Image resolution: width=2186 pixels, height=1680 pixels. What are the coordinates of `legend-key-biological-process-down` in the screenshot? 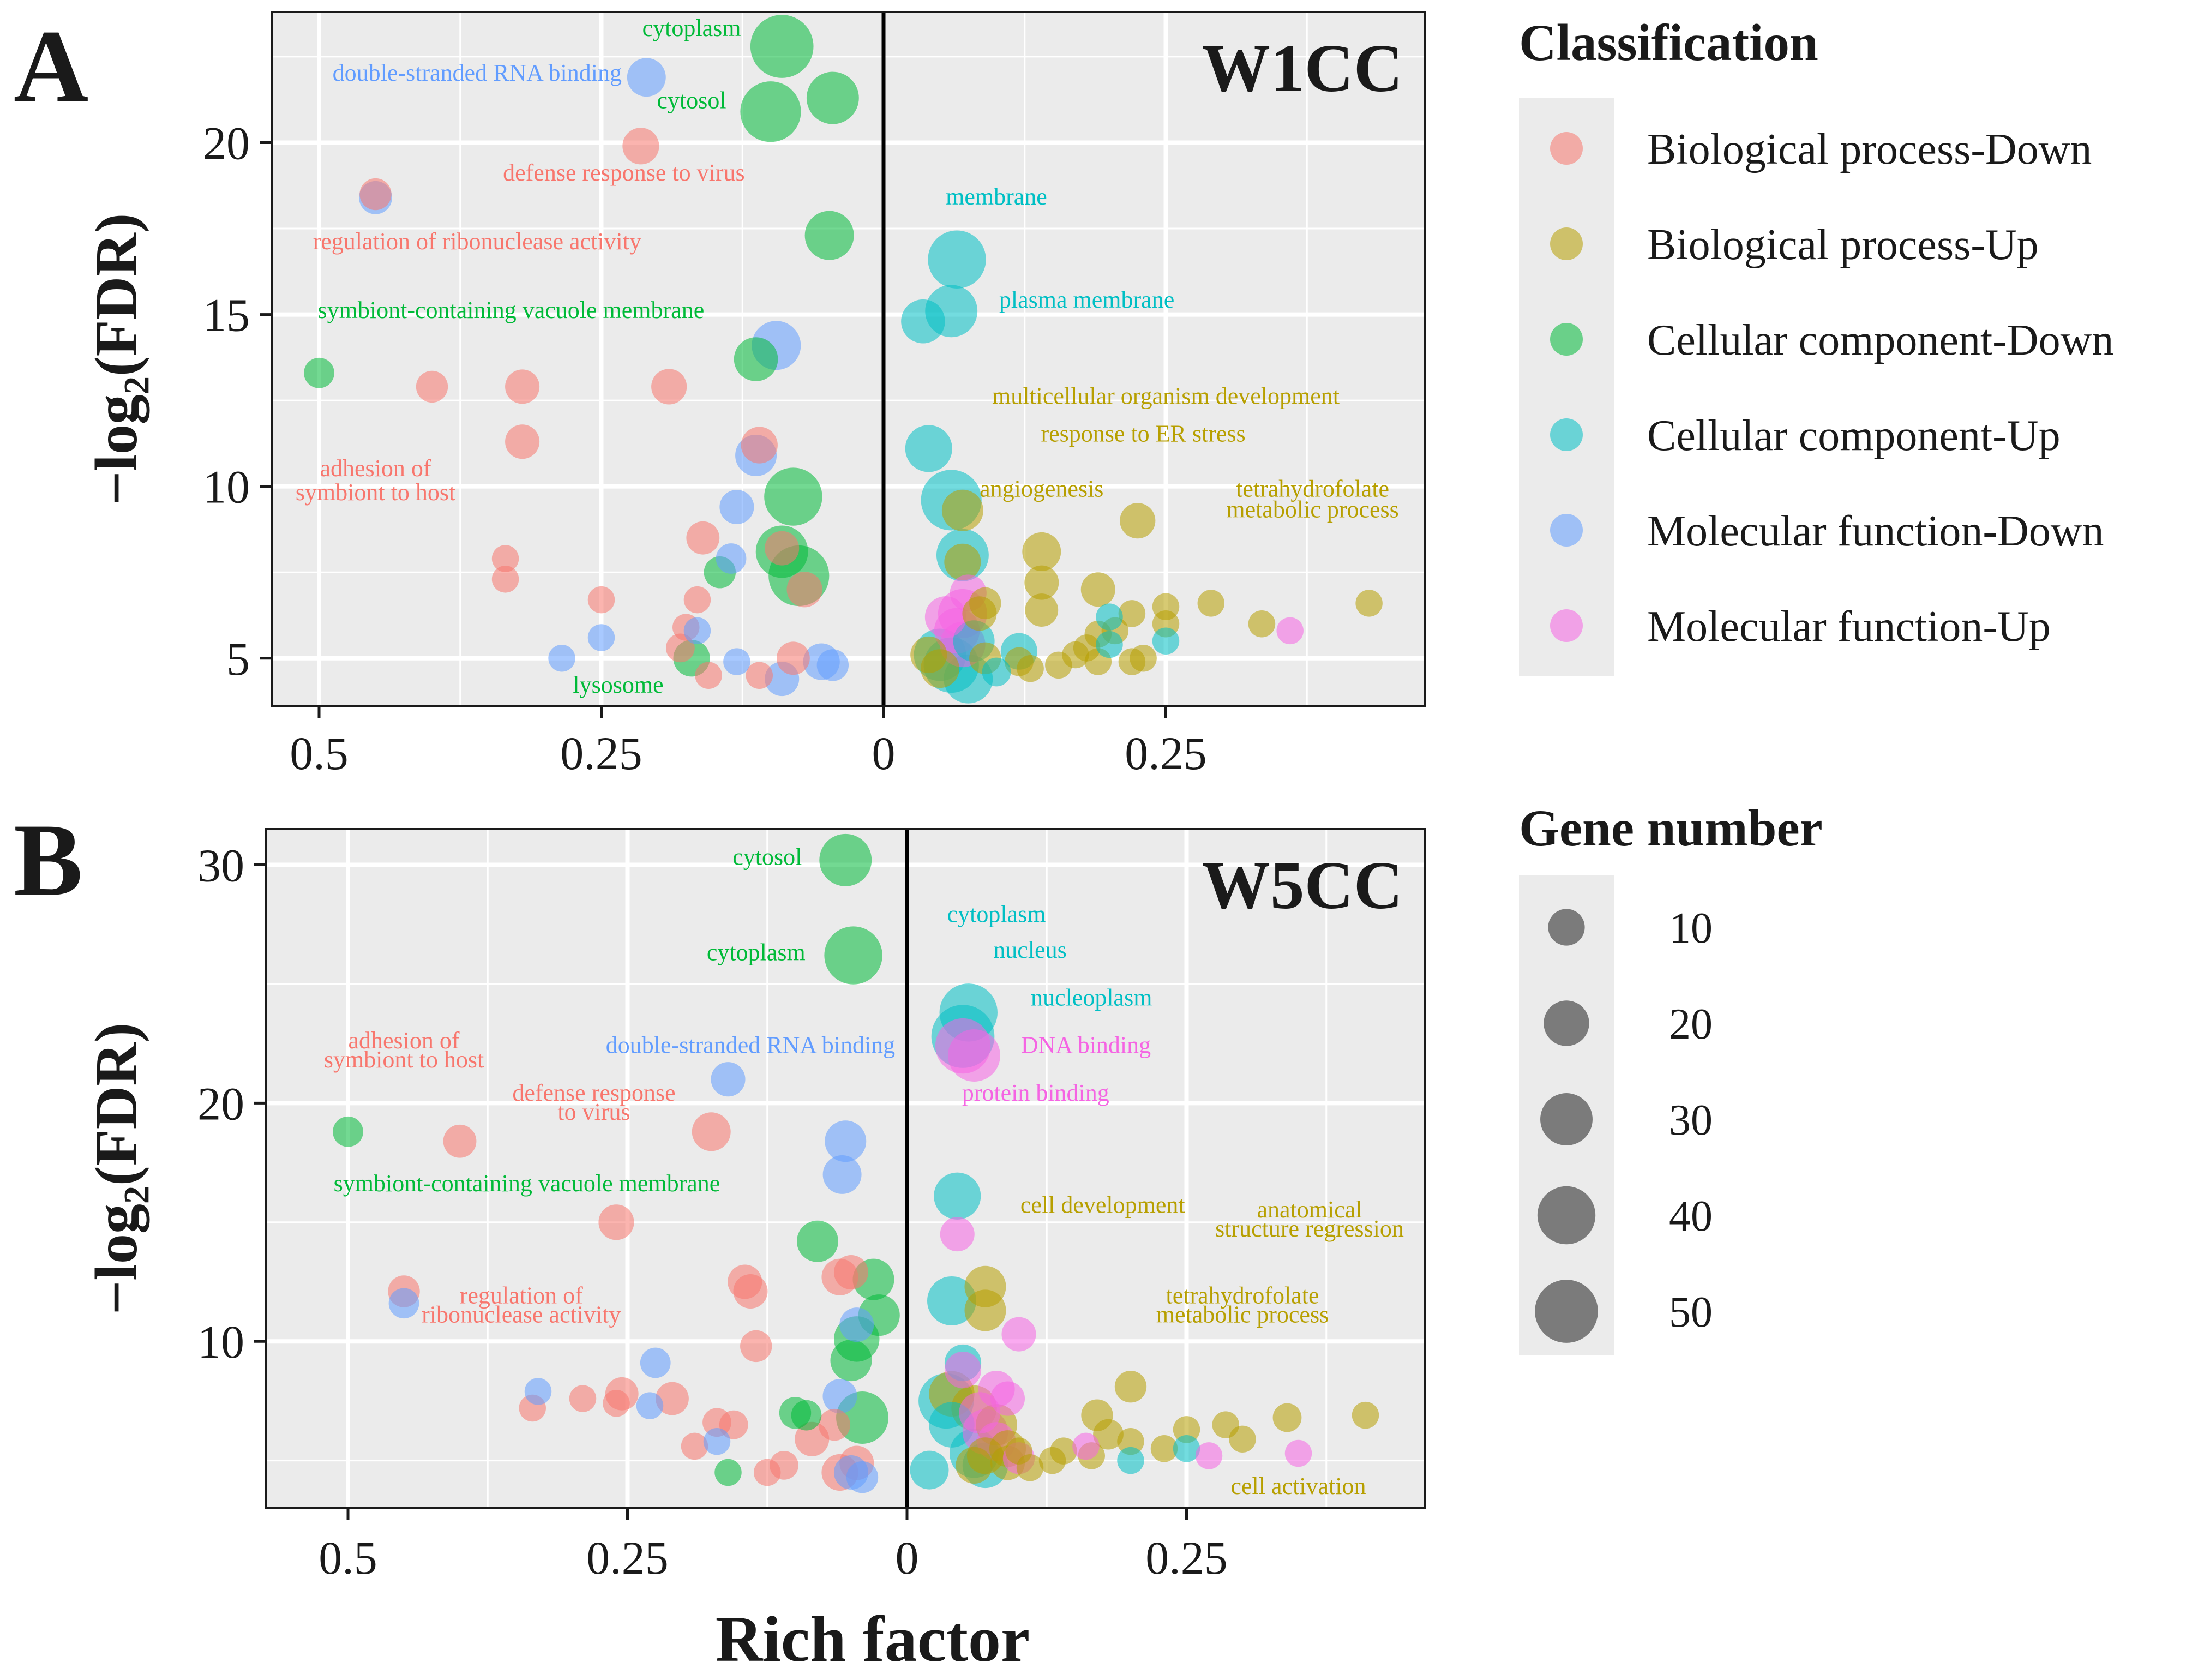 It's located at (1567, 148).